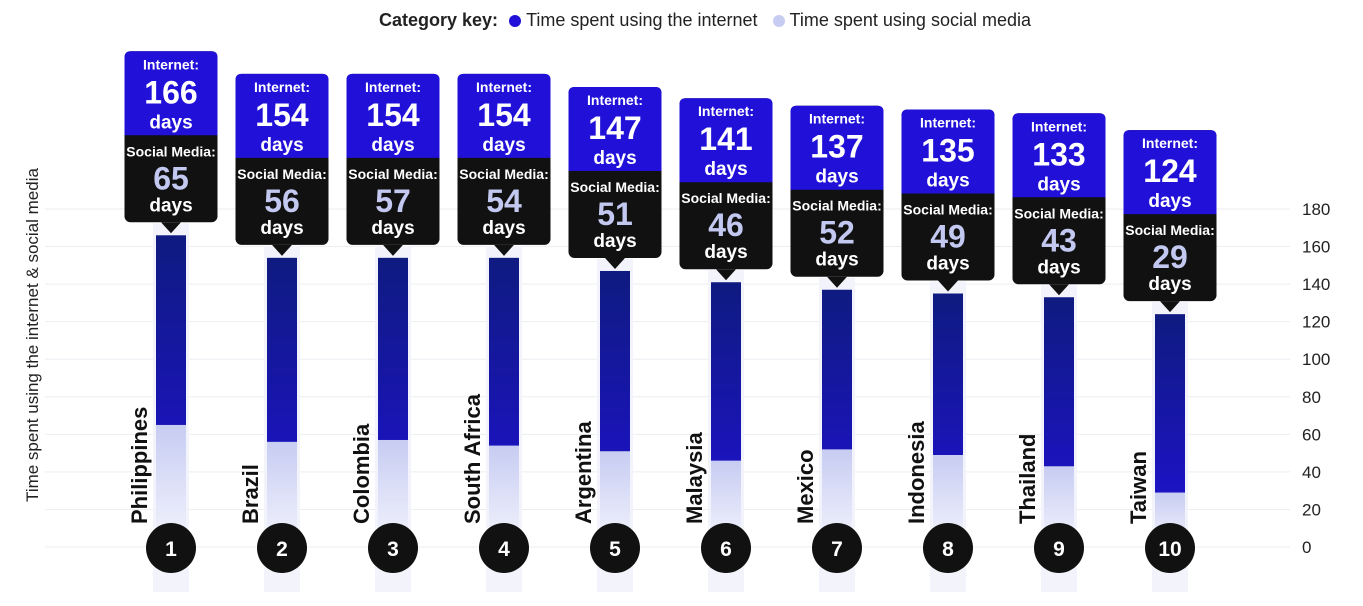 The width and height of the screenshot is (1363, 606). I want to click on country-label: Philippines, so click(139, 465).